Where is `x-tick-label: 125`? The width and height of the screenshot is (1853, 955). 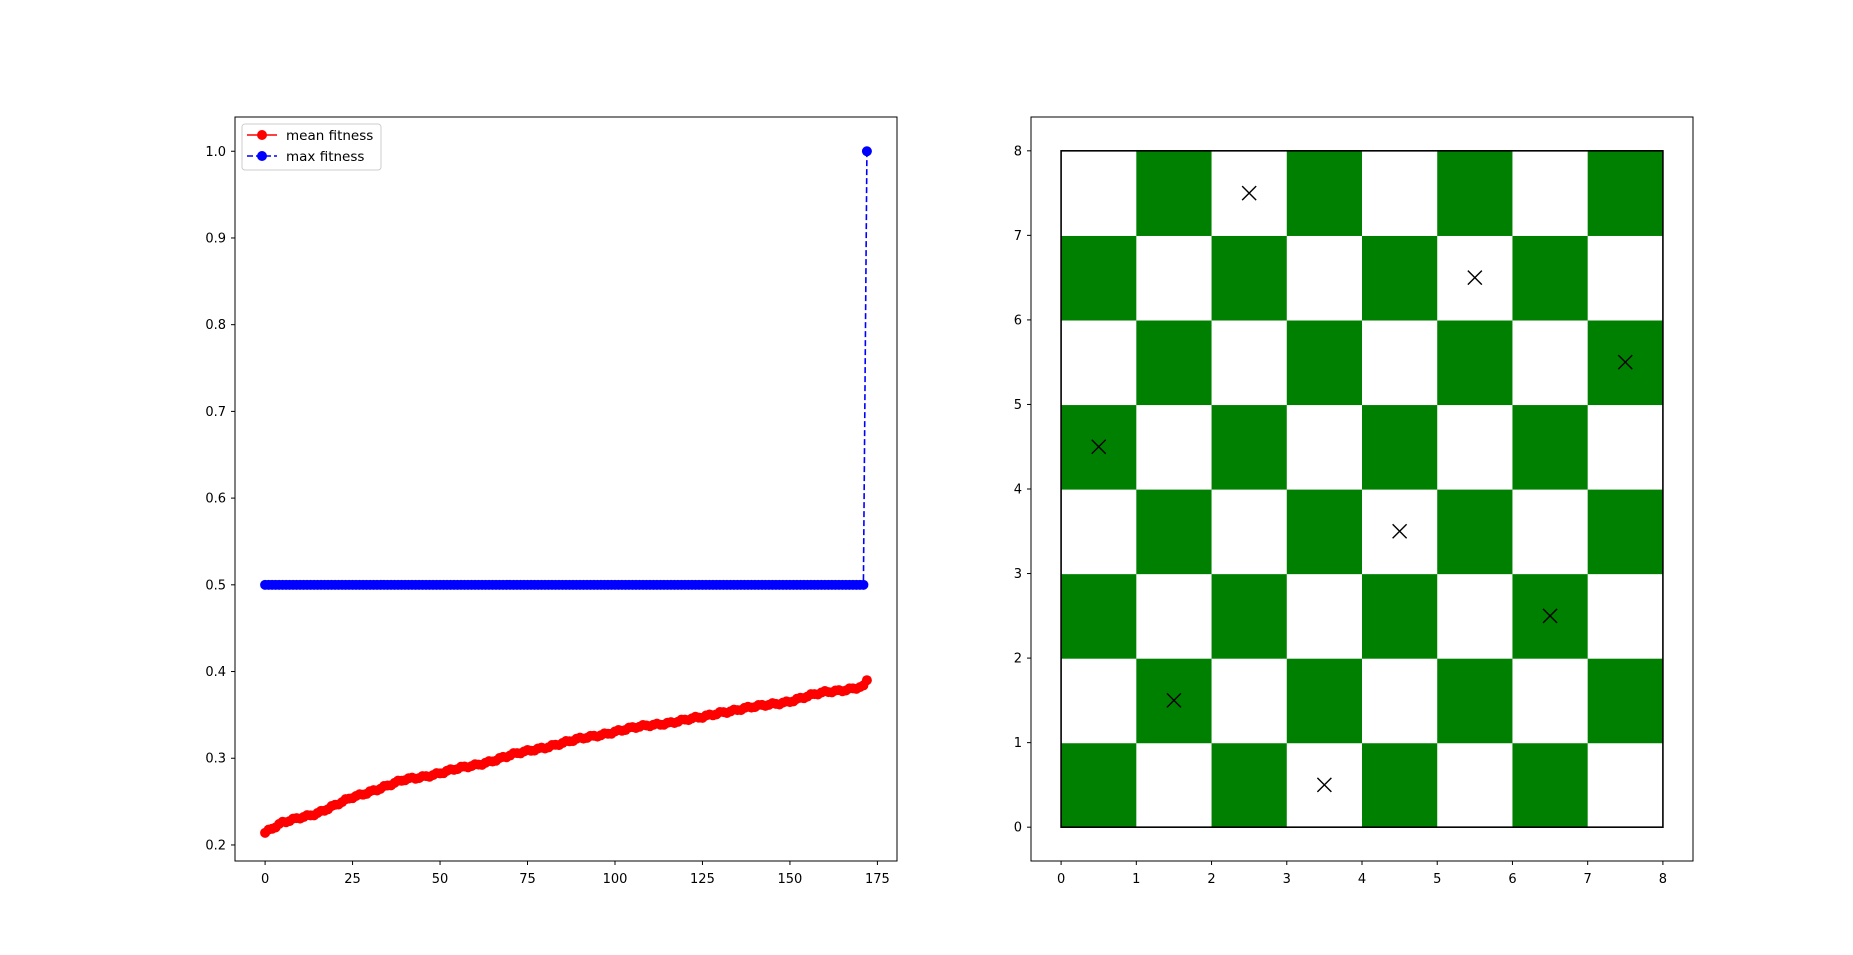
x-tick-label: 125 is located at coordinates (702, 879).